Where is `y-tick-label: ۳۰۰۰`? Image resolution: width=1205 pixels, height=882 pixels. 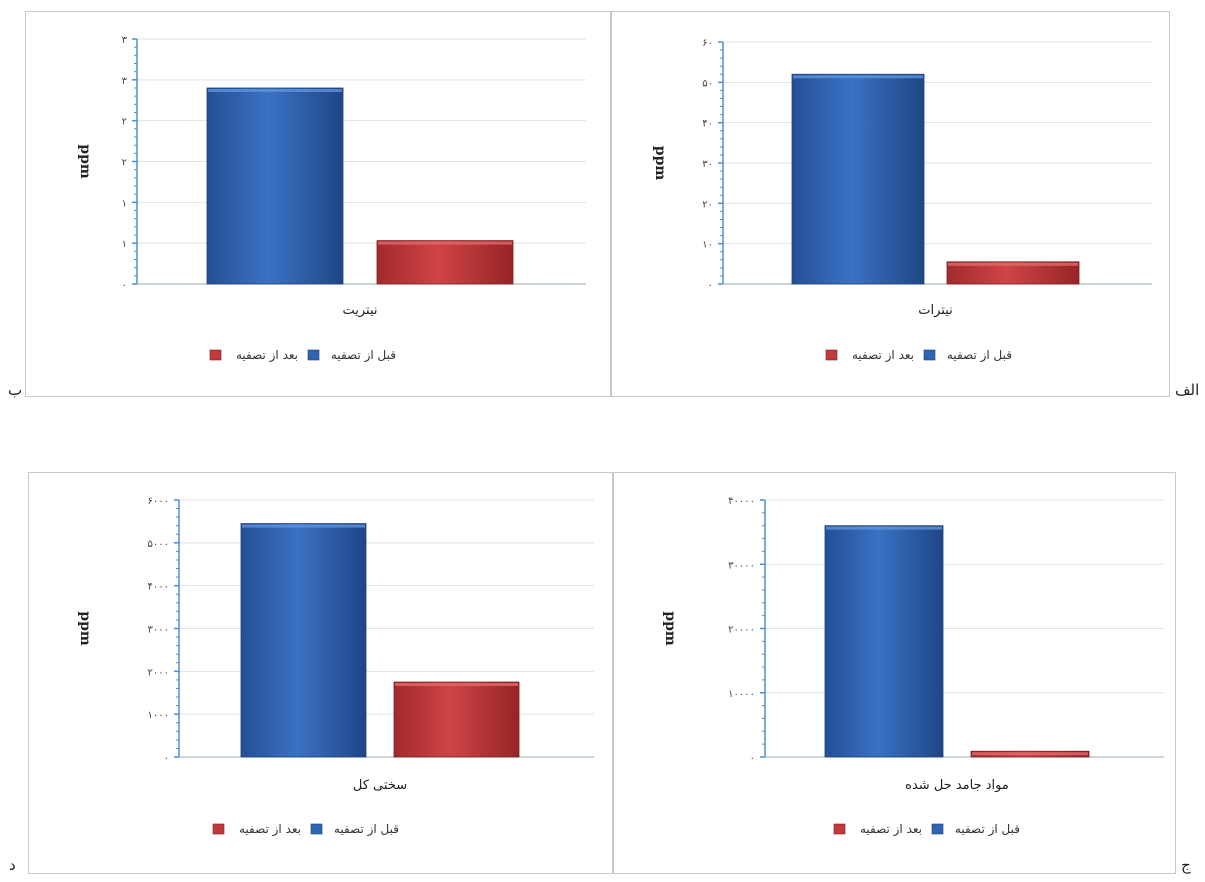 y-tick-label: ۳۰۰۰ is located at coordinates (158, 630).